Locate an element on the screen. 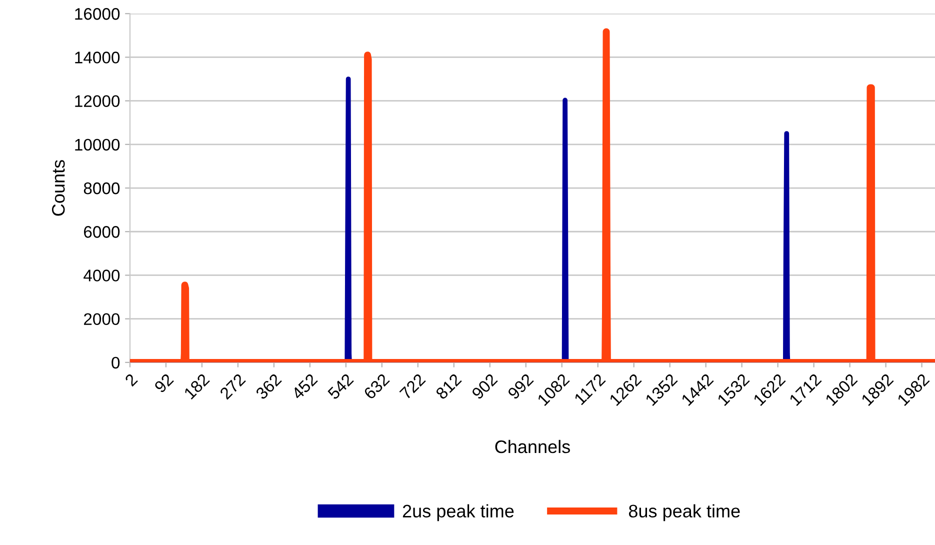 The width and height of the screenshot is (935, 545). y-tick-label: 12000 is located at coordinates (97, 101).